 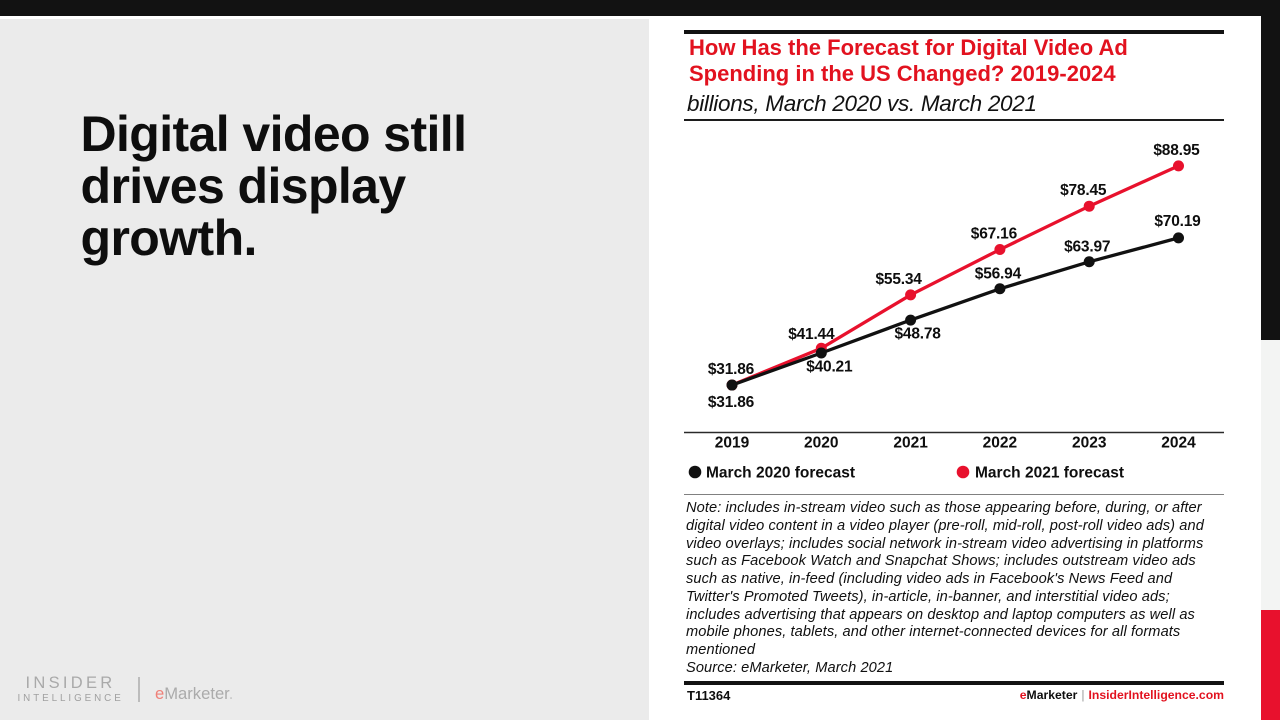 I want to click on x-tick-label: 2020, so click(x=821, y=443).